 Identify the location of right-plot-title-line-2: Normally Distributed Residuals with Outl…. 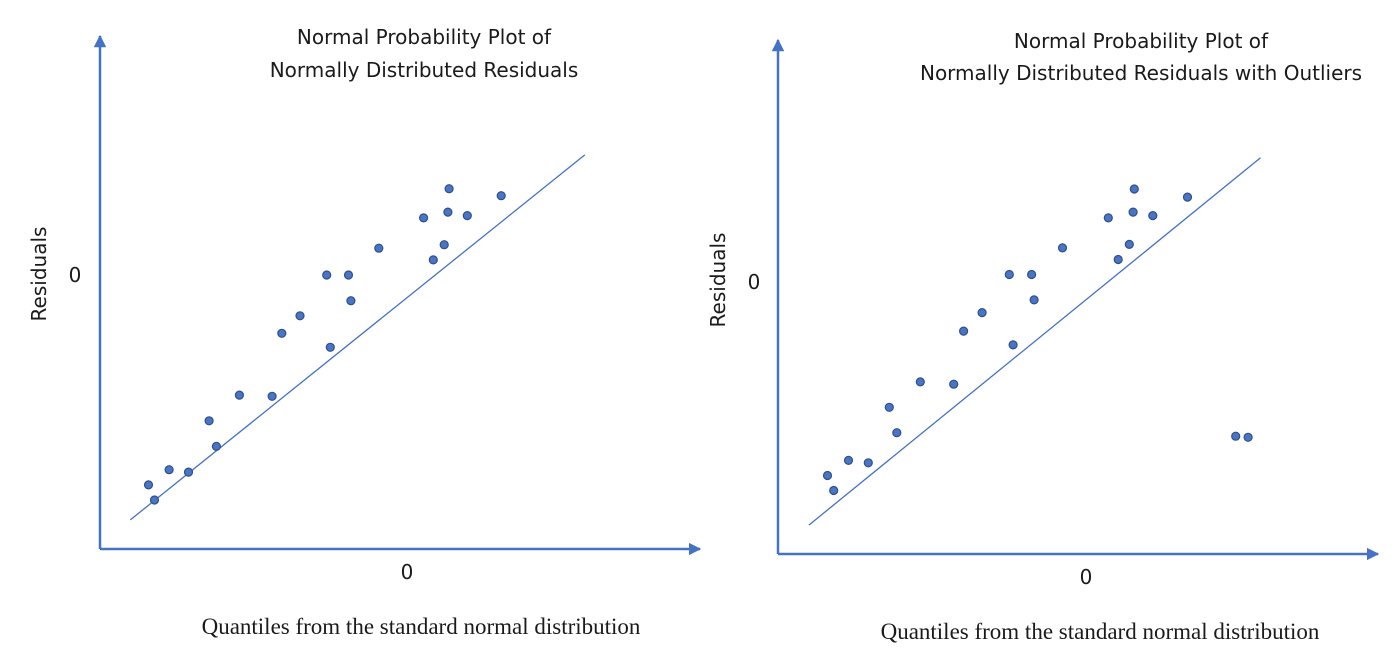
(1141, 73).